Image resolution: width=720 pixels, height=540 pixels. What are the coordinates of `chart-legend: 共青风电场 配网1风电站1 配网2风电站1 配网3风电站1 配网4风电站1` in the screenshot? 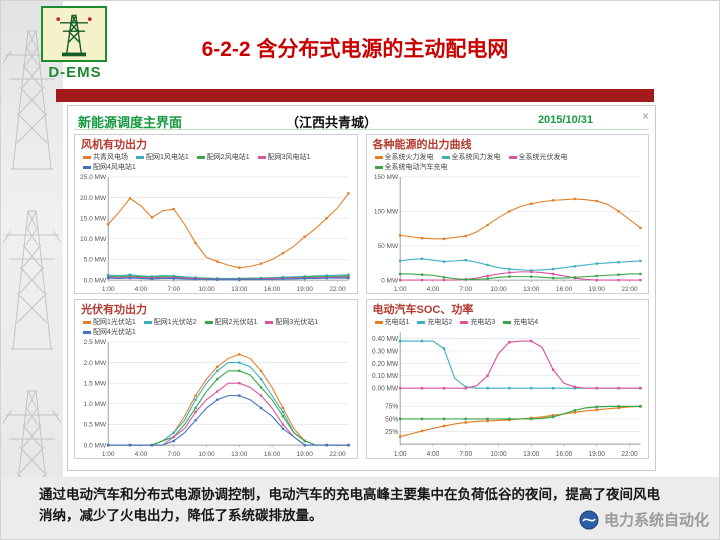 It's located at (216, 162).